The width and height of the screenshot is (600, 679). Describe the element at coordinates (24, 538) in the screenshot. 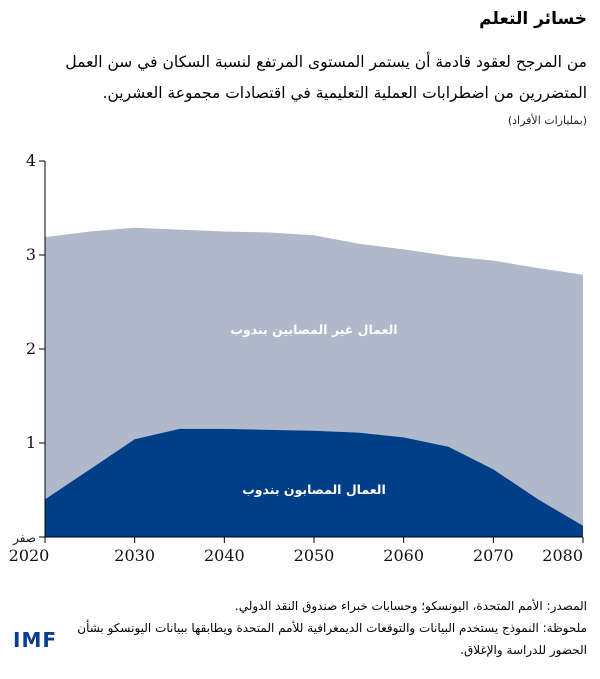

I see `y-tick-label: صفر` at that location.